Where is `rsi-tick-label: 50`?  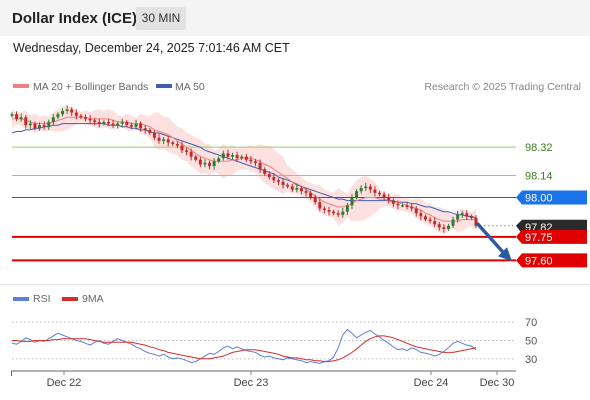 rsi-tick-label: 50 is located at coordinates (531, 342).